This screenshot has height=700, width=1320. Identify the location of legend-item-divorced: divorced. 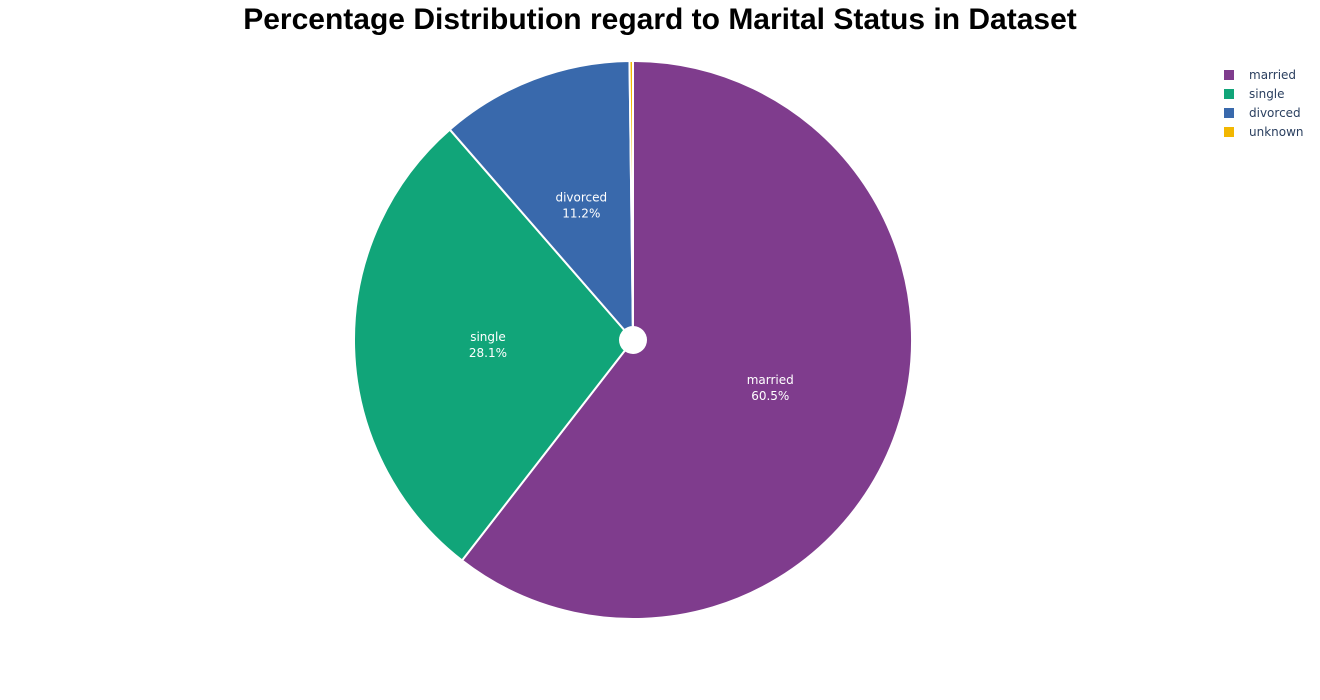
(1264, 112).